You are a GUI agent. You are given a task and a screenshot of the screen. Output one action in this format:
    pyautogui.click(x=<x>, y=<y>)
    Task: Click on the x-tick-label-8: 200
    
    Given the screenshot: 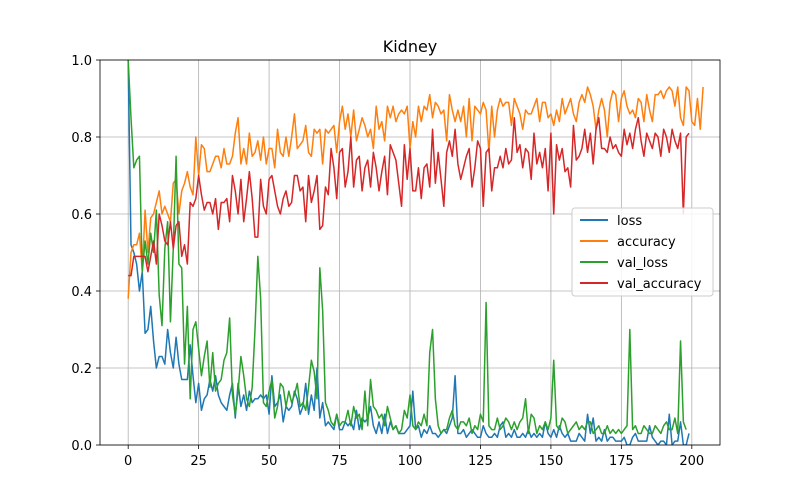 What is the action you would take?
    pyautogui.click(x=691, y=461)
    